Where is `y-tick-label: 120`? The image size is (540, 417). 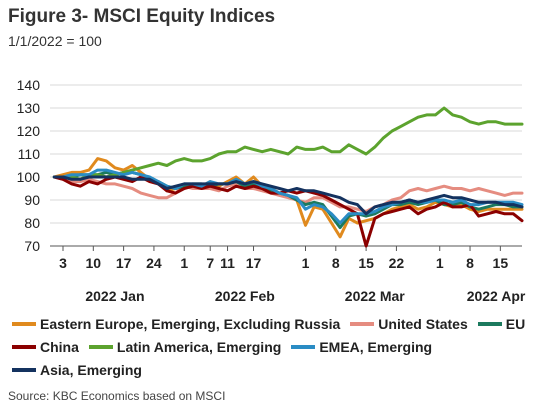 y-tick-label: 120 is located at coordinates (29, 131).